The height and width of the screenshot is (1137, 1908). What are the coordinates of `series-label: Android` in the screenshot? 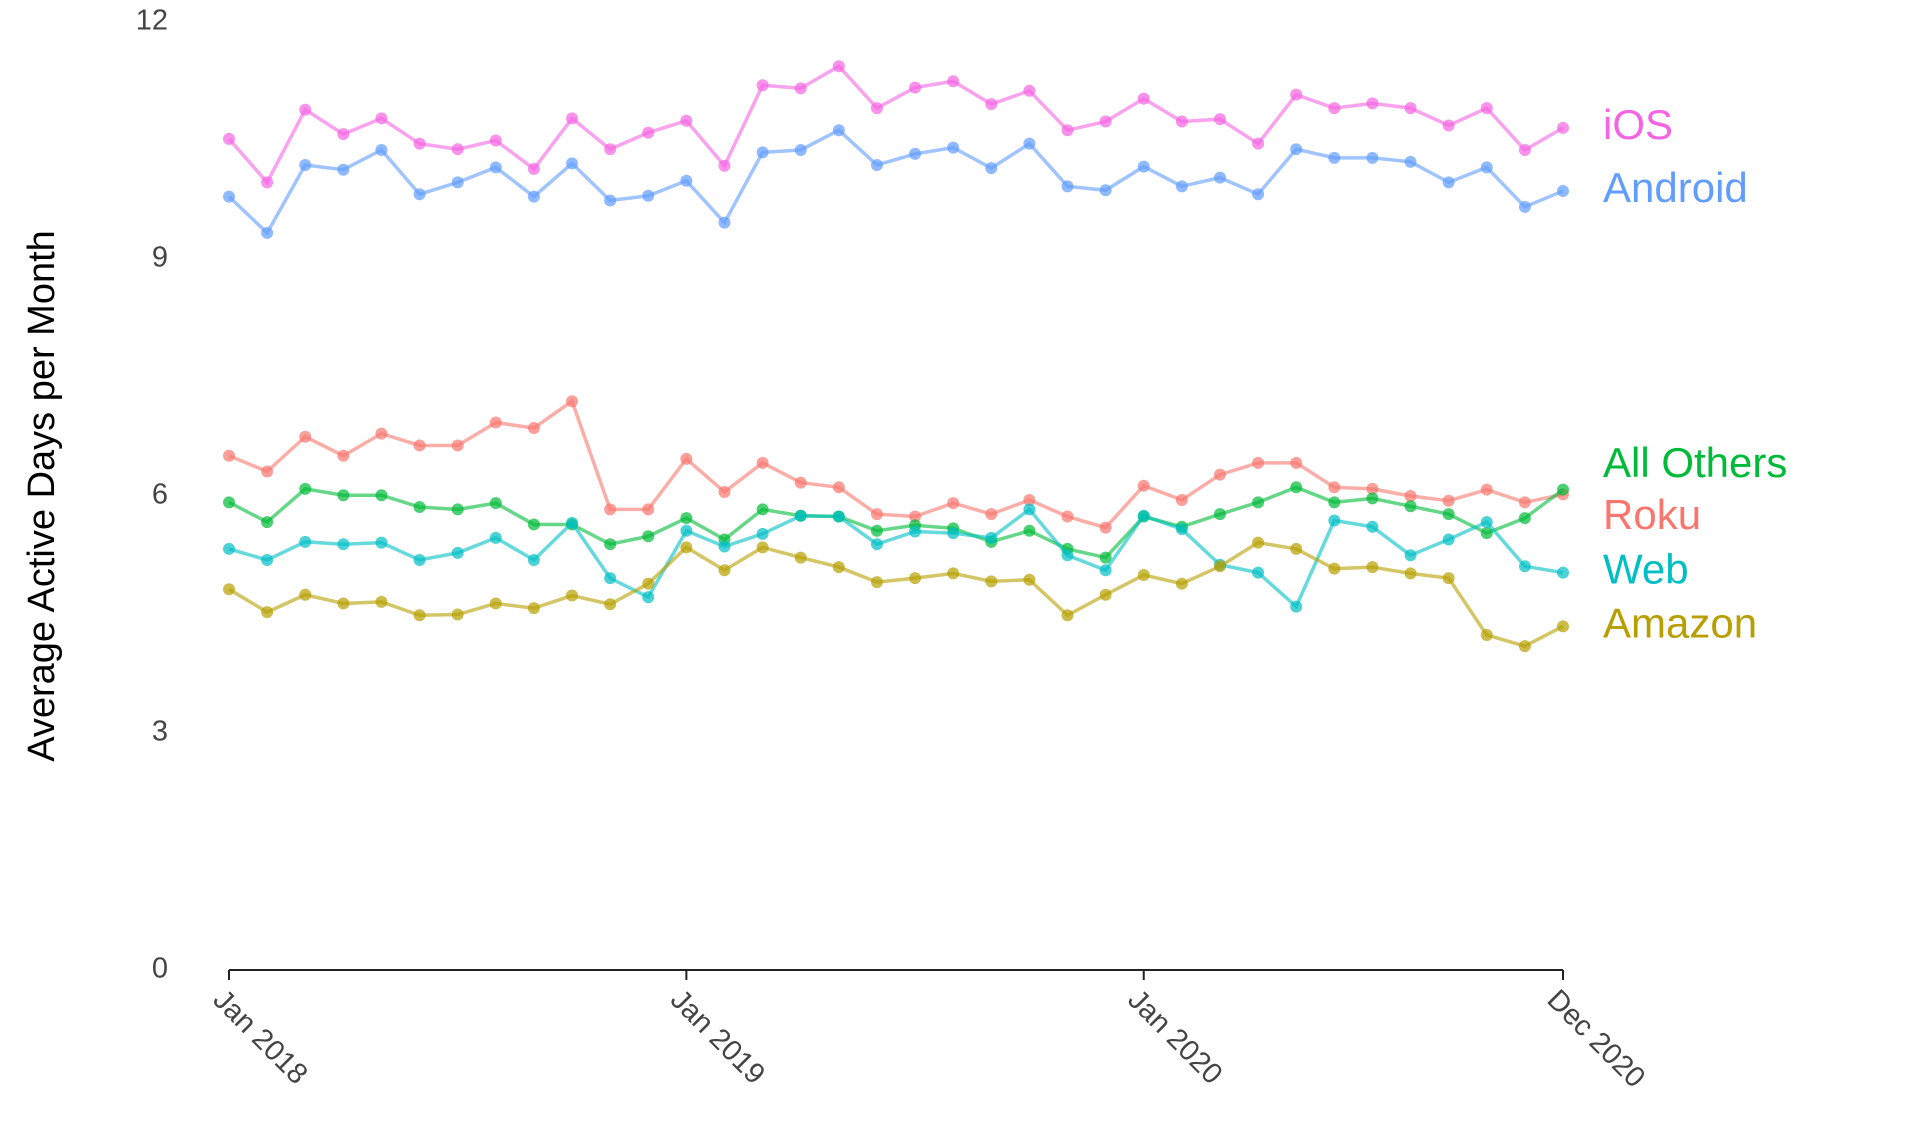 It's located at (1675, 187).